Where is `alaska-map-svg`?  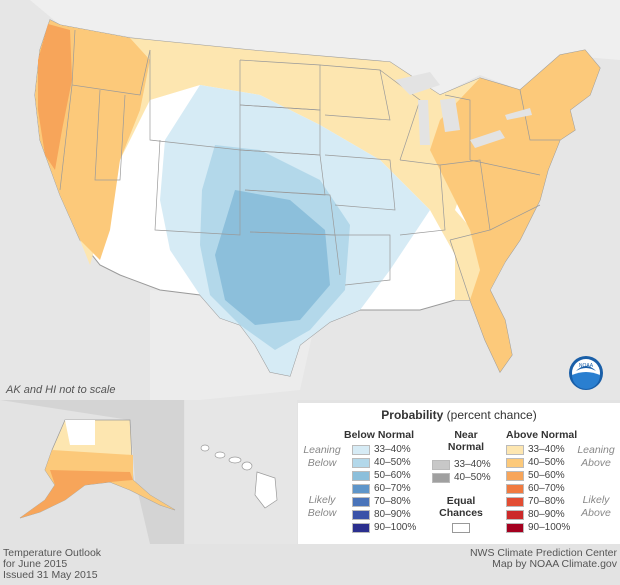
alaska-map-svg is located at coordinates (92, 472).